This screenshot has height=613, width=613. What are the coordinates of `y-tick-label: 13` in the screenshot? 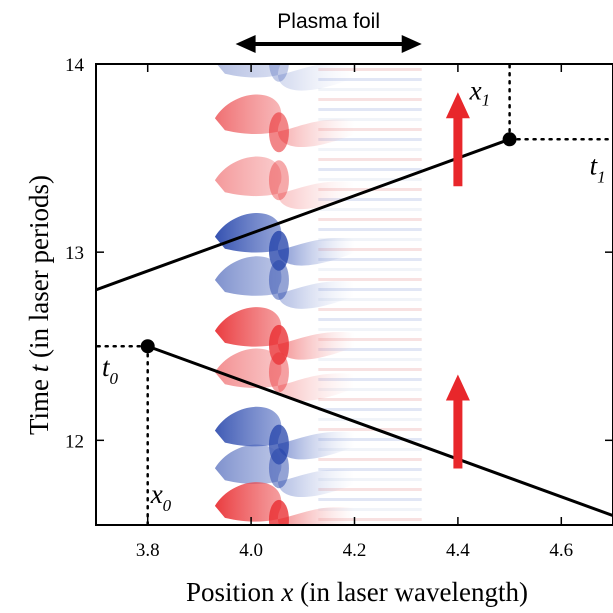 It's located at (74, 253).